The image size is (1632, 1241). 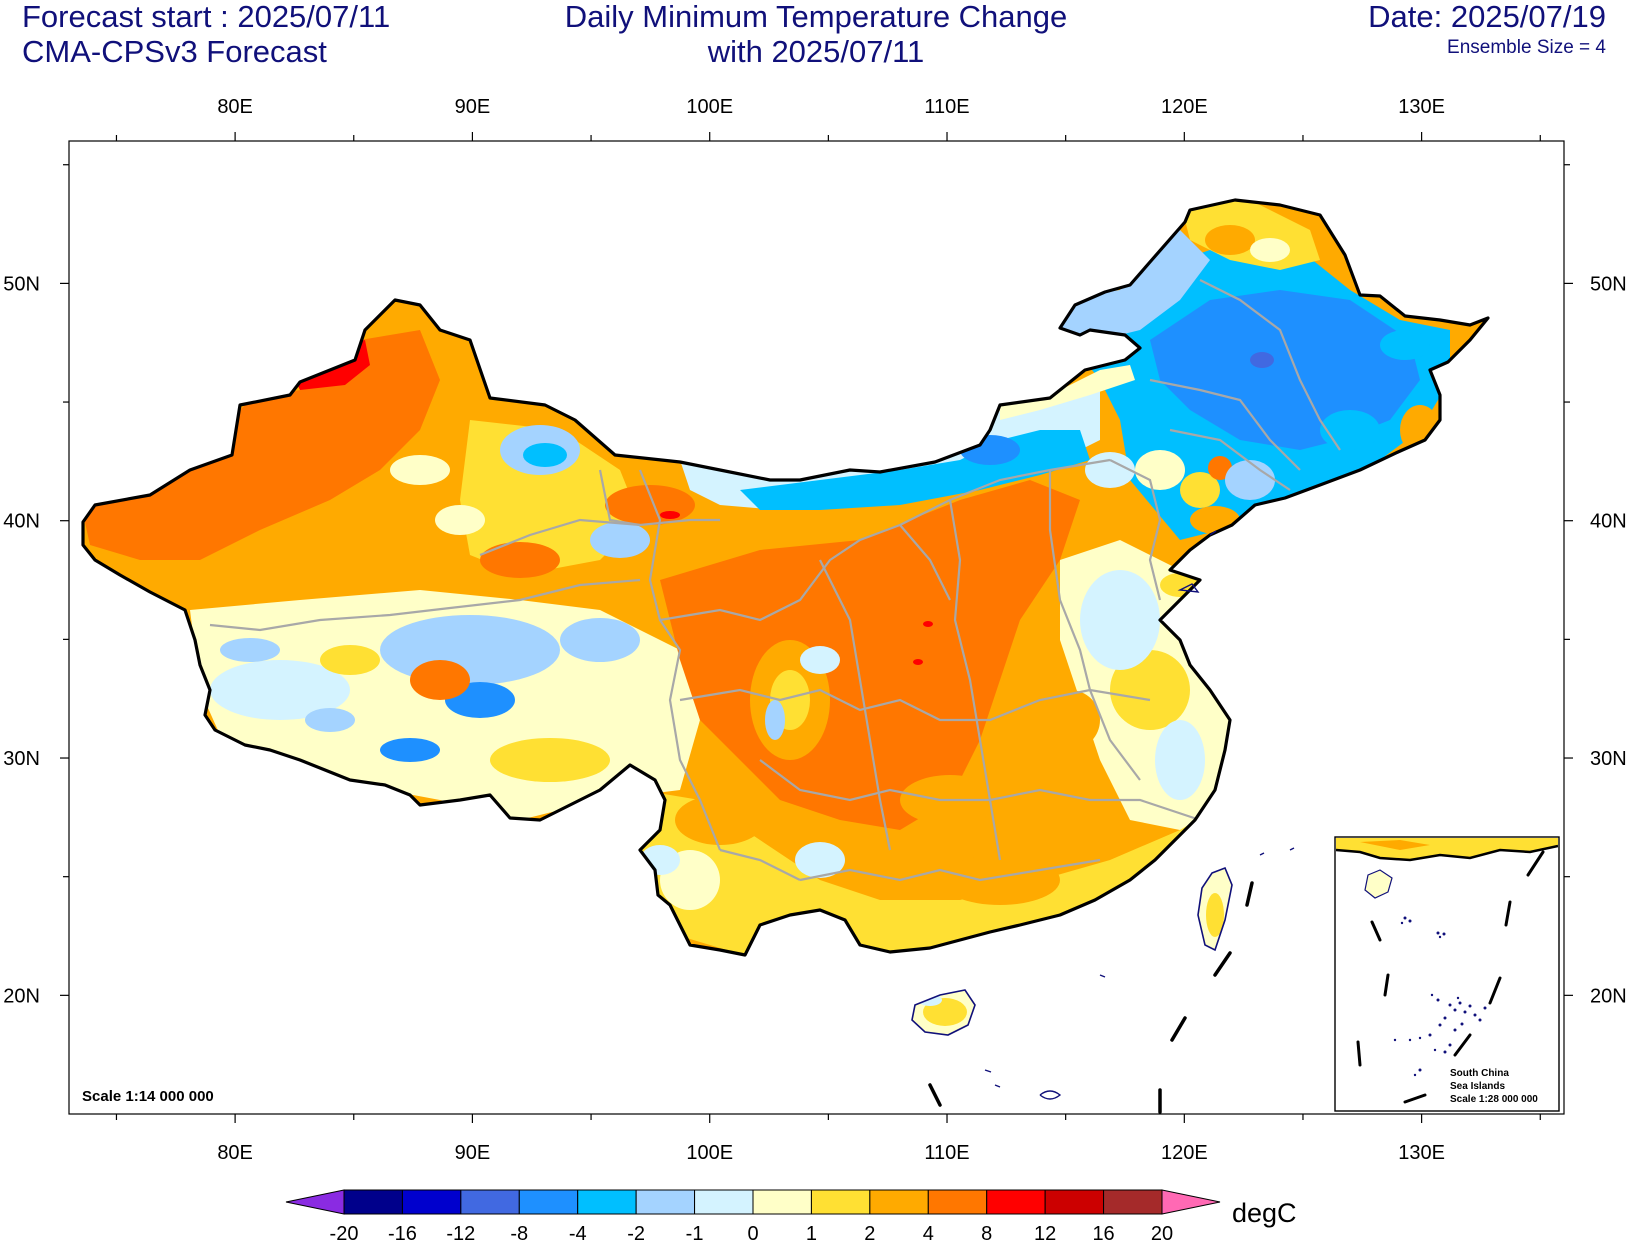 I want to click on lon-label-bottom: 90E, so click(x=473, y=1153).